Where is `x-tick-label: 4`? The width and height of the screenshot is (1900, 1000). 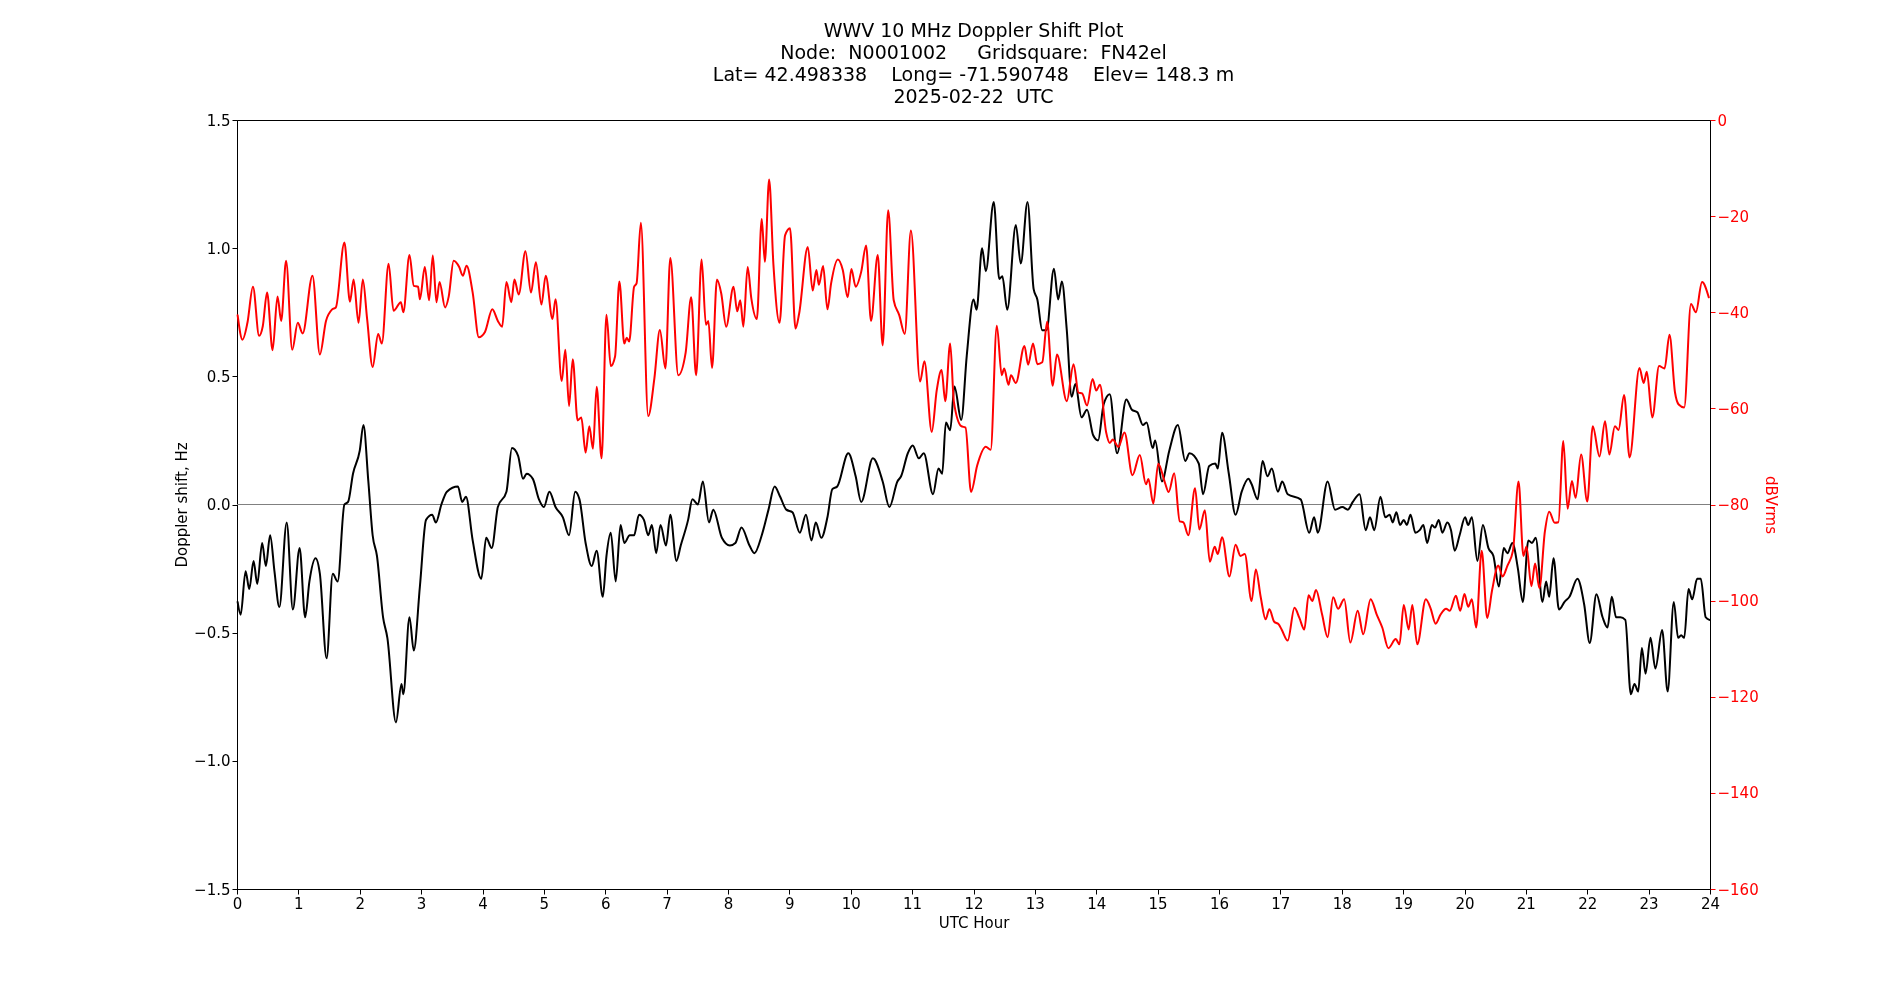
x-tick-label: 4 is located at coordinates (483, 903).